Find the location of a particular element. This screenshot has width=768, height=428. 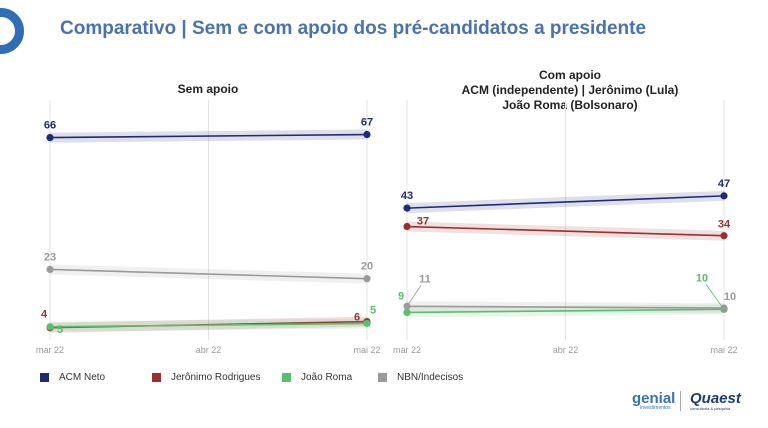

legend-item: ACM Neto is located at coordinates (96, 377).